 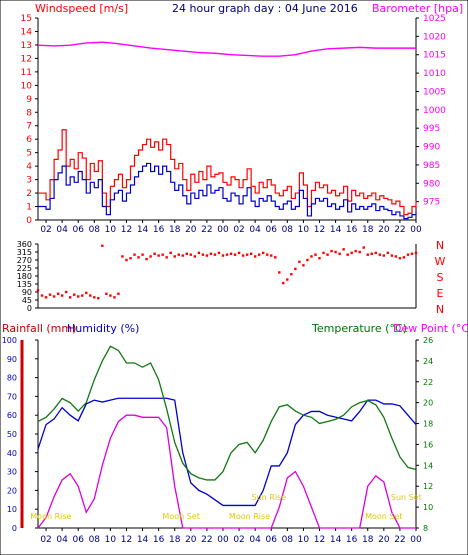 I want to click on temperature-label: Temperature (°C), so click(x=359, y=328).